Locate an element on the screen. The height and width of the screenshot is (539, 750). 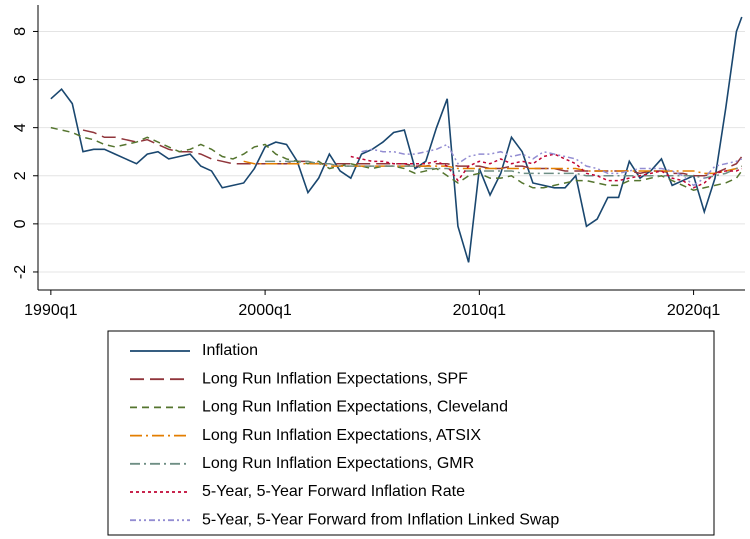
x-tick-label: 1990q1 is located at coordinates (50, 310).